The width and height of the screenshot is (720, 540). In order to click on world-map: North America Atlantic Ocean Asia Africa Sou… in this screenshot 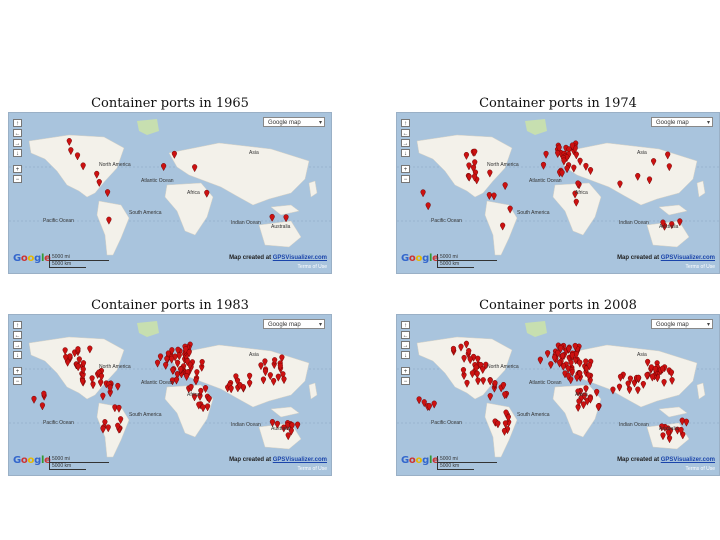, I will do `click(170, 395)`.